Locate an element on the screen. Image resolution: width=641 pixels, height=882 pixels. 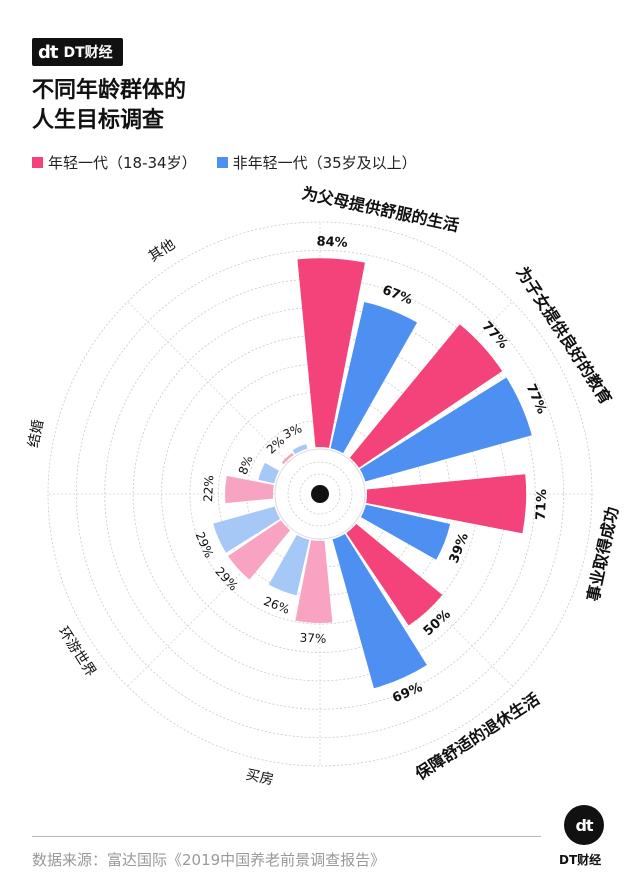
value-label-old-1: 77% is located at coordinates (536, 399).